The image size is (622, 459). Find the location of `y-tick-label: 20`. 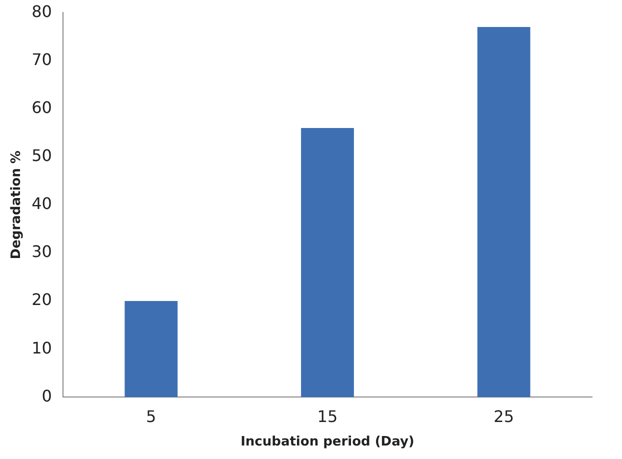

y-tick-label: 20 is located at coordinates (42, 300).